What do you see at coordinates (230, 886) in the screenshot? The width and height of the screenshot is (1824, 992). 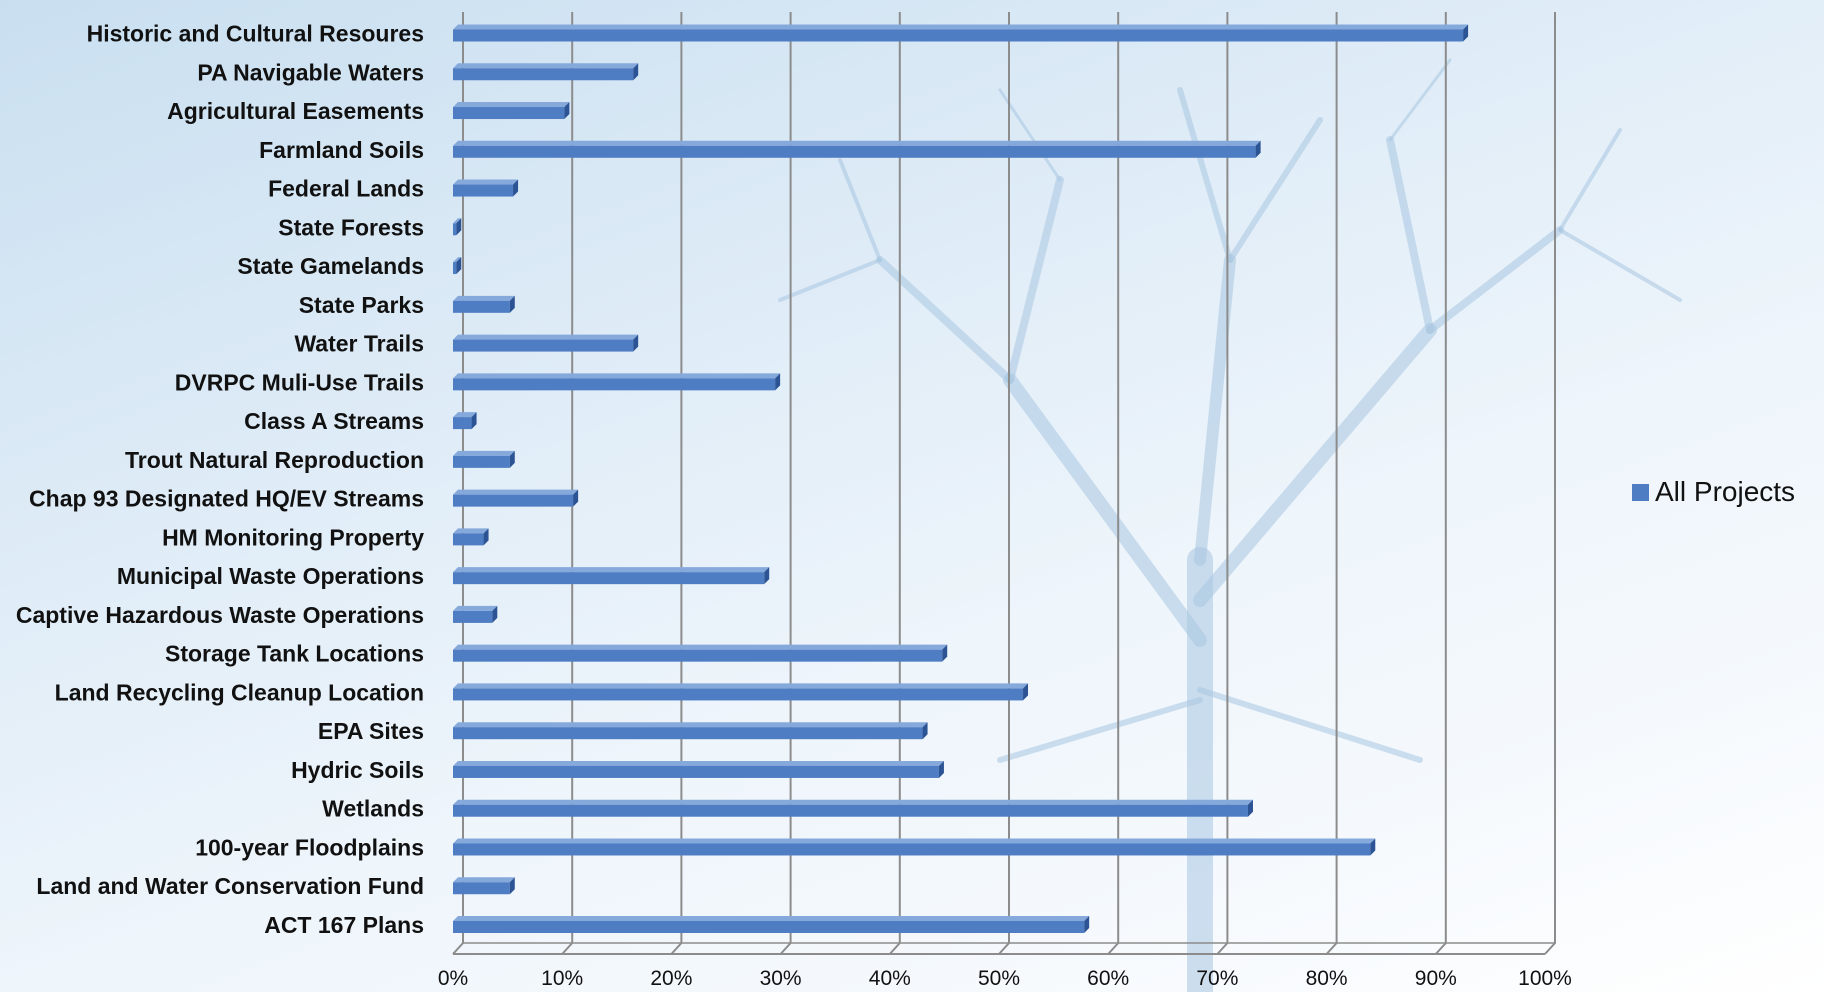 I see `category-label: Land and Water Conservation Fund` at bounding box center [230, 886].